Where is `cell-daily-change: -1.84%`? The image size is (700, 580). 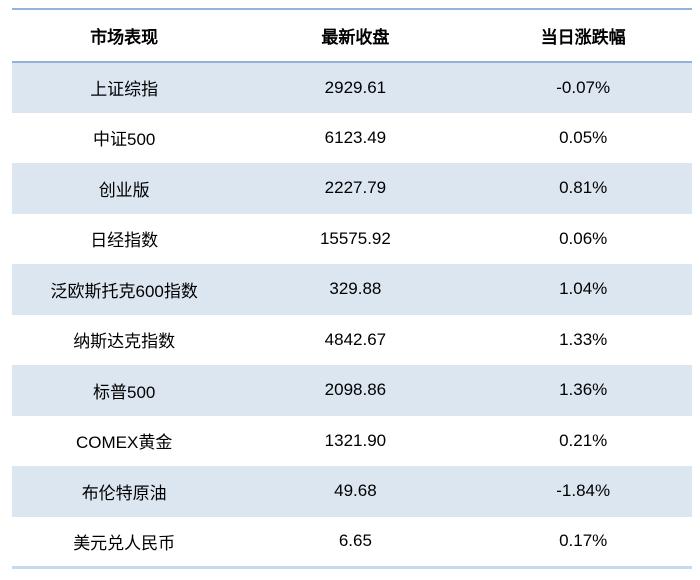 cell-daily-change: -1.84% is located at coordinates (583, 491).